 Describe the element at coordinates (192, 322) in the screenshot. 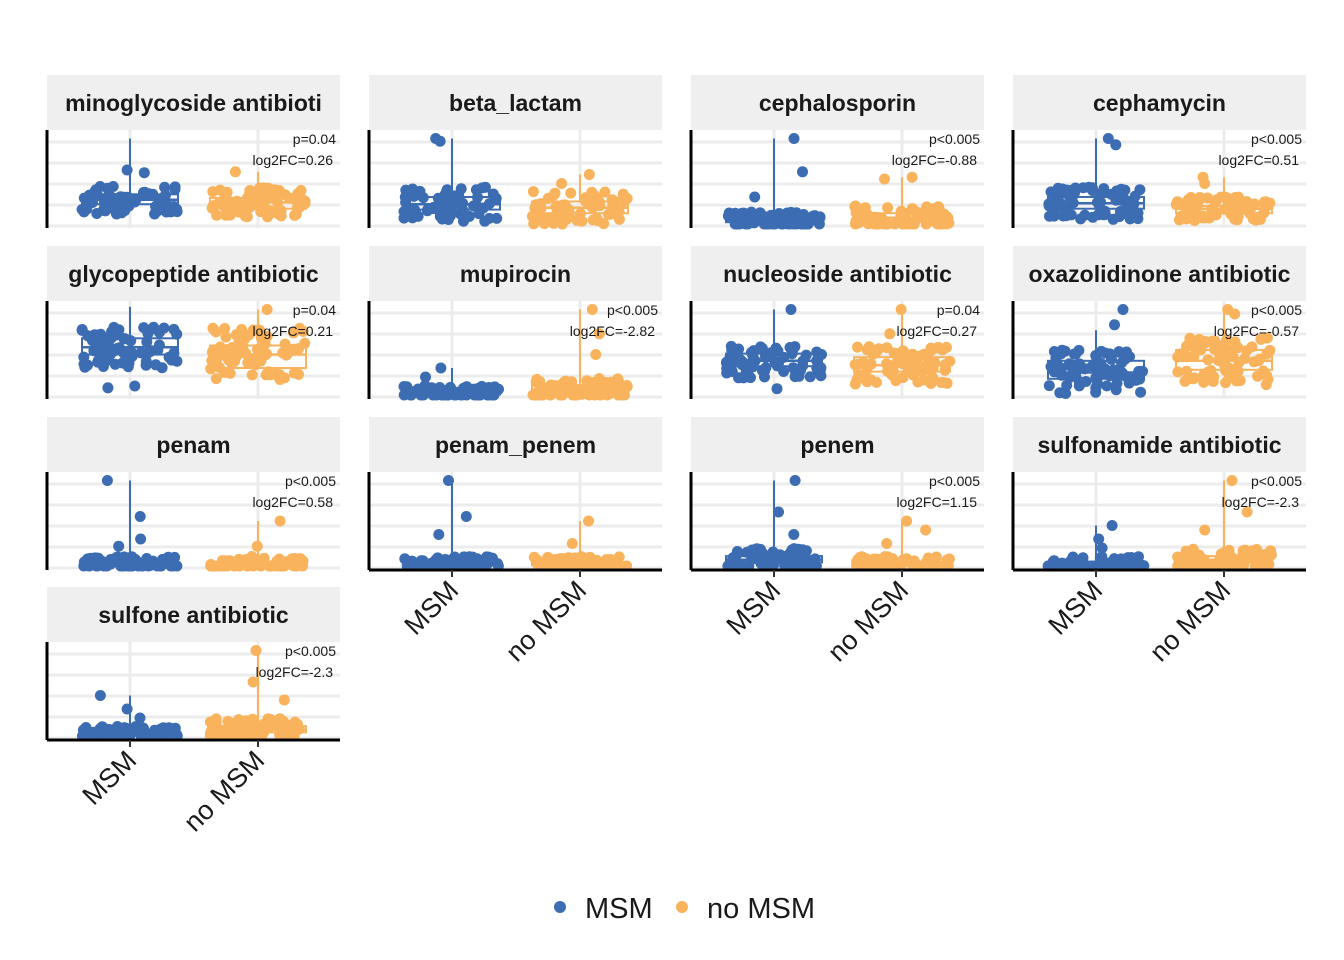

I see `panel-glycopeptide-antibiotic: glycopeptide antibiotic p=0.04 log2FC=0.21` at that location.